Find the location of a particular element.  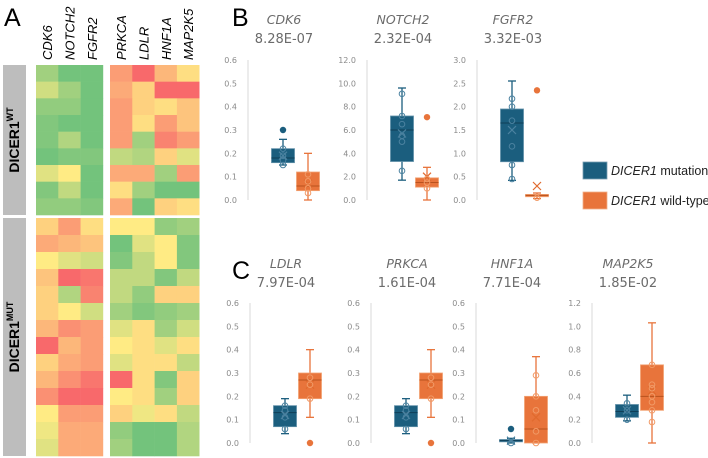

legend-label-mutation: DICER1 mutation is located at coordinates (659, 171).